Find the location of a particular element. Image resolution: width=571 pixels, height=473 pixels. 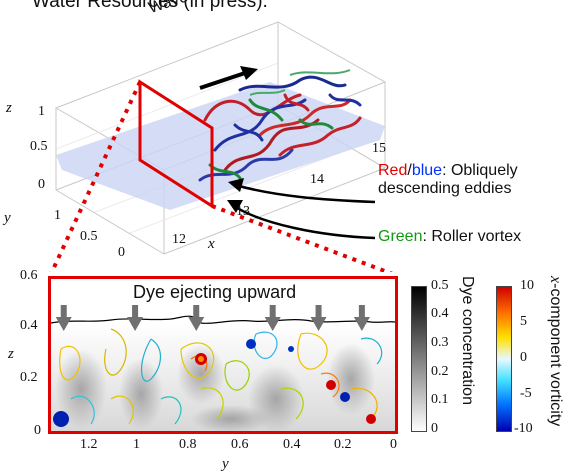

vort-cbar-tick: 10 is located at coordinates (527, 285).